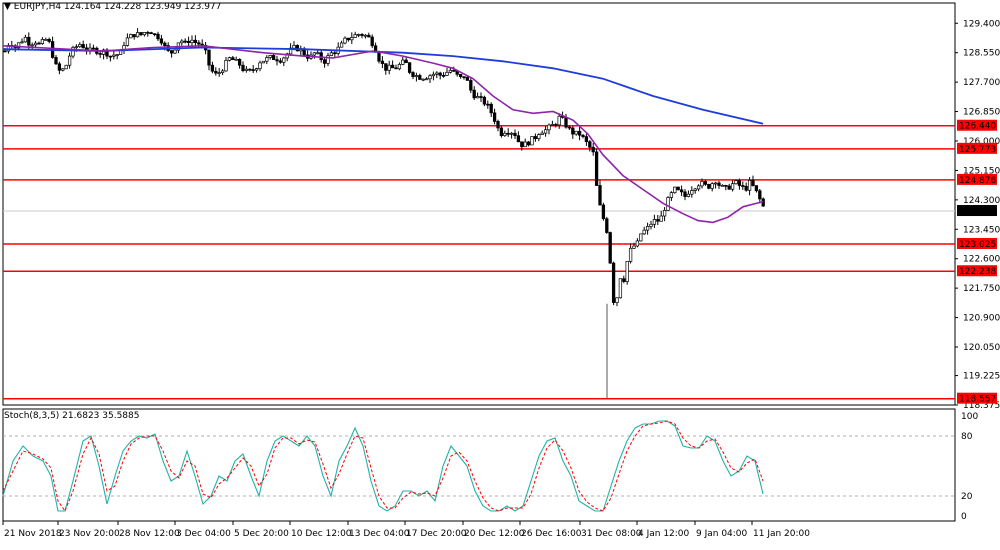 The height and width of the screenshot is (550, 1000). What do you see at coordinates (664, 534) in the screenshot?
I see `x-tick-label: 4 Jan 12:00` at bounding box center [664, 534].